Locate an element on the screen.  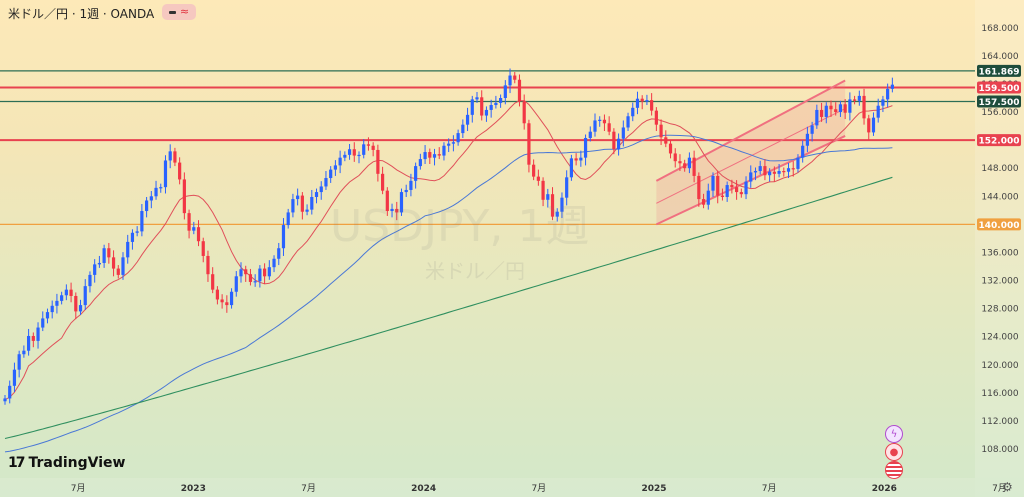
logo-mark: 17 is located at coordinates (17, 463).